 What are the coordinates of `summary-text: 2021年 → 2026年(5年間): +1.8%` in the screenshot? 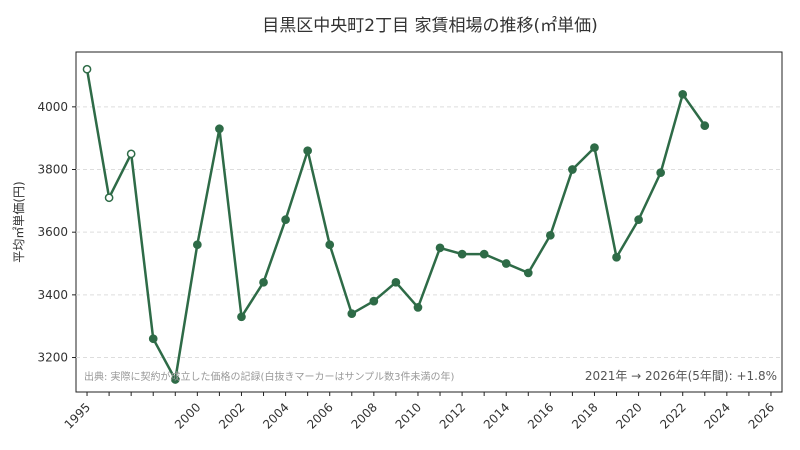 It's located at (681, 376).